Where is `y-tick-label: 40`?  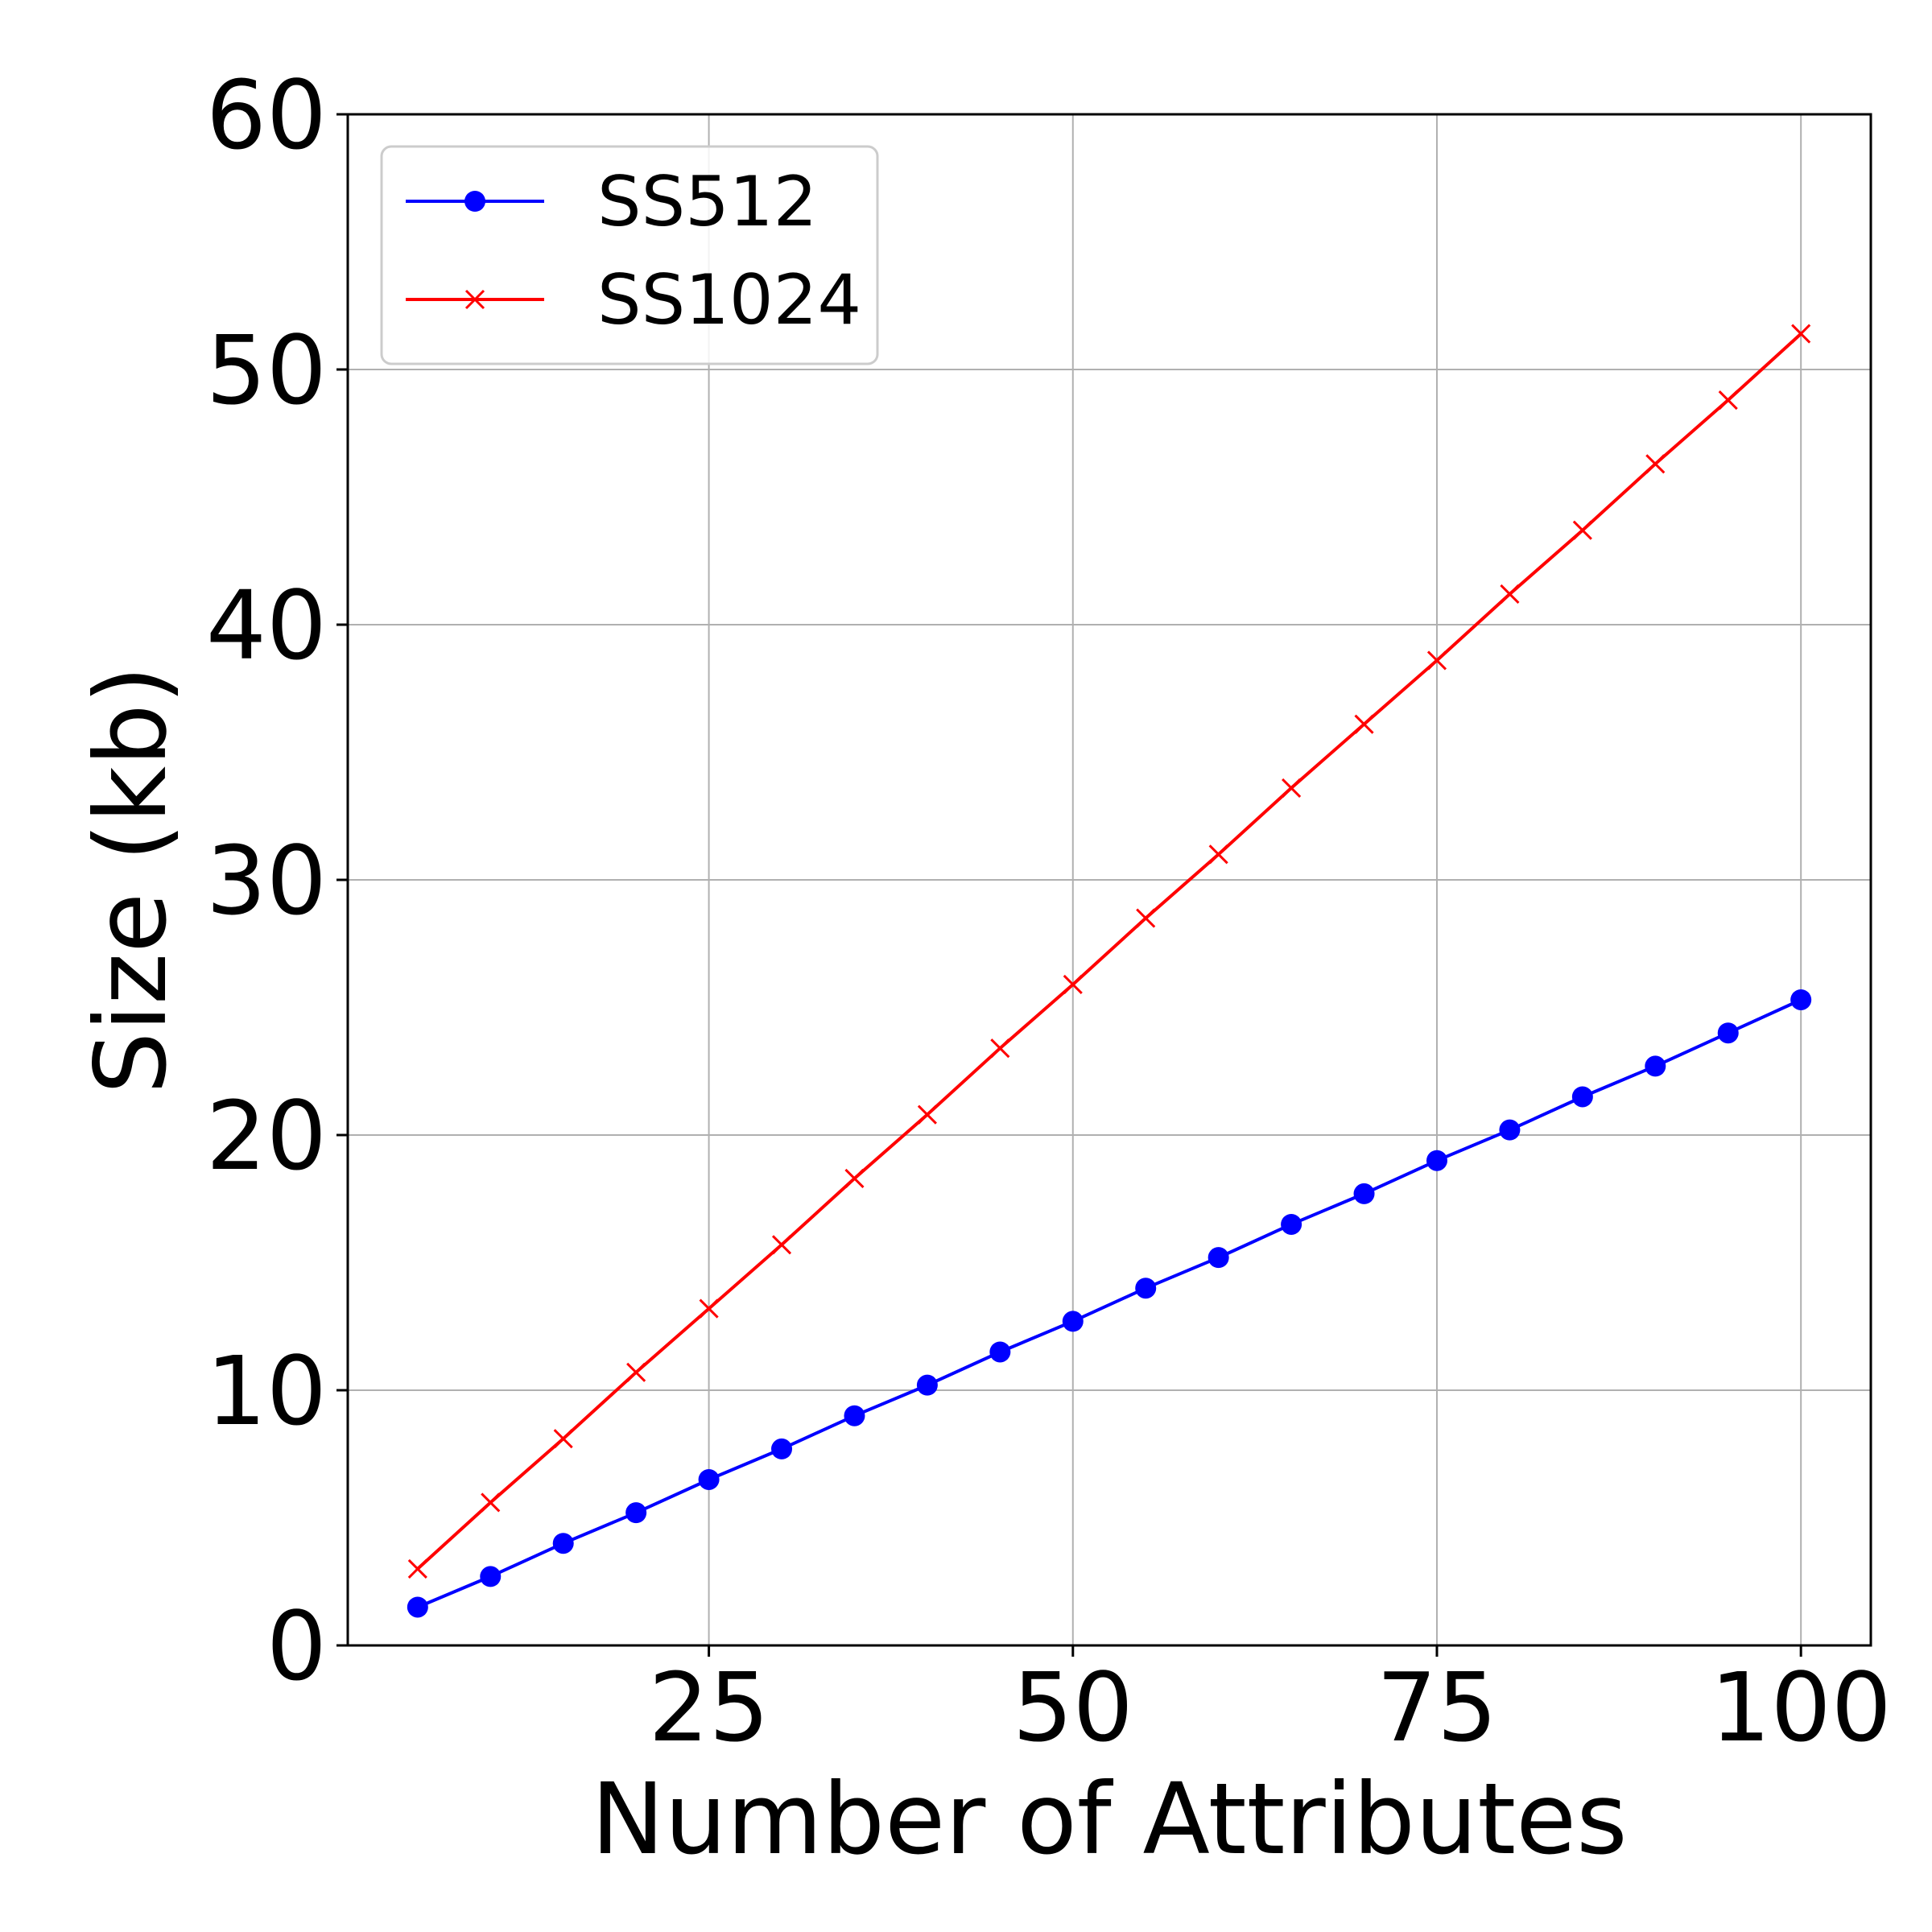
y-tick-label: 40 is located at coordinates (266, 625).